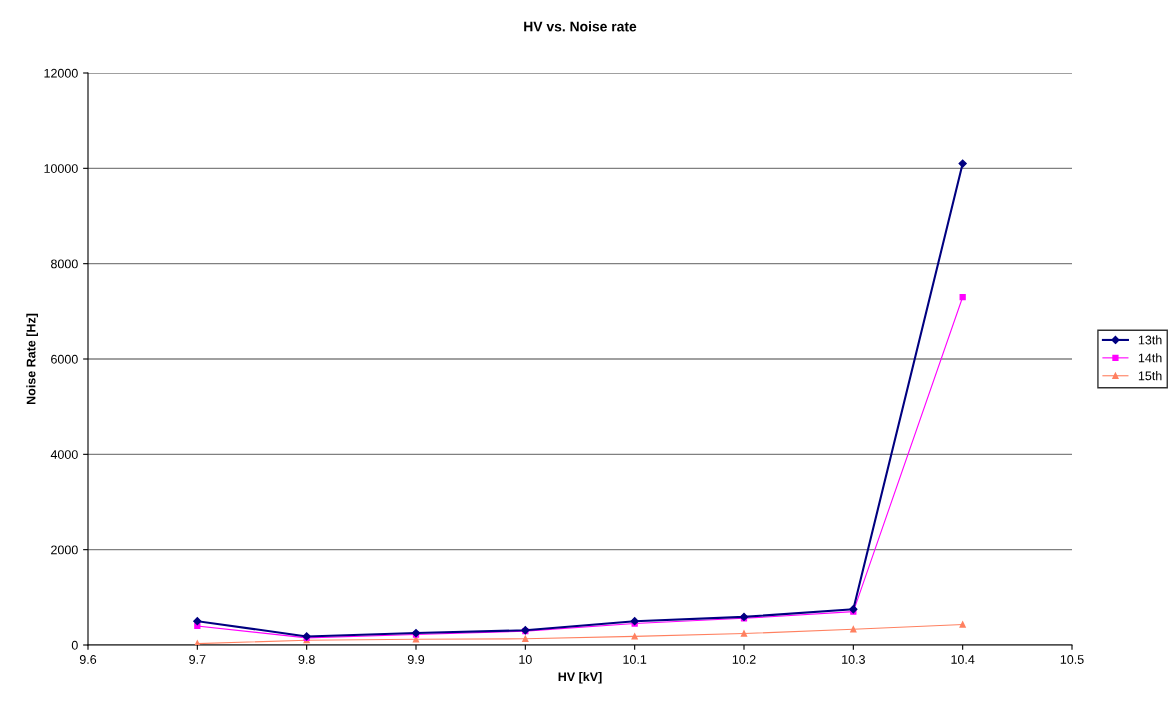 The width and height of the screenshot is (1171, 706). What do you see at coordinates (416, 659) in the screenshot?
I see `x-tick-label: 9.9` at bounding box center [416, 659].